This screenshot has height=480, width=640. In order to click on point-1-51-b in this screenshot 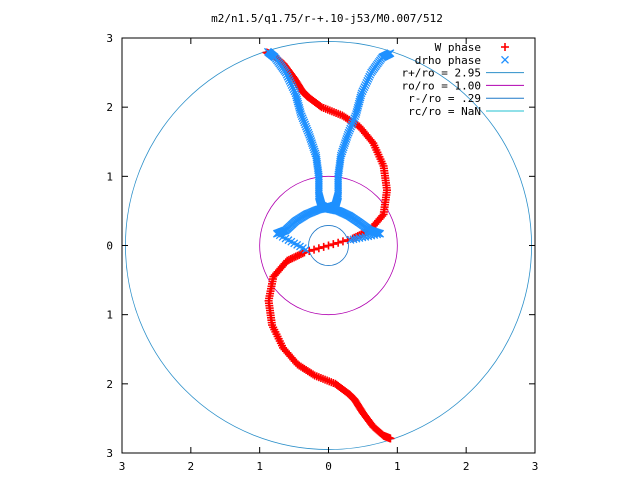, I will do `click(309, 136)`.